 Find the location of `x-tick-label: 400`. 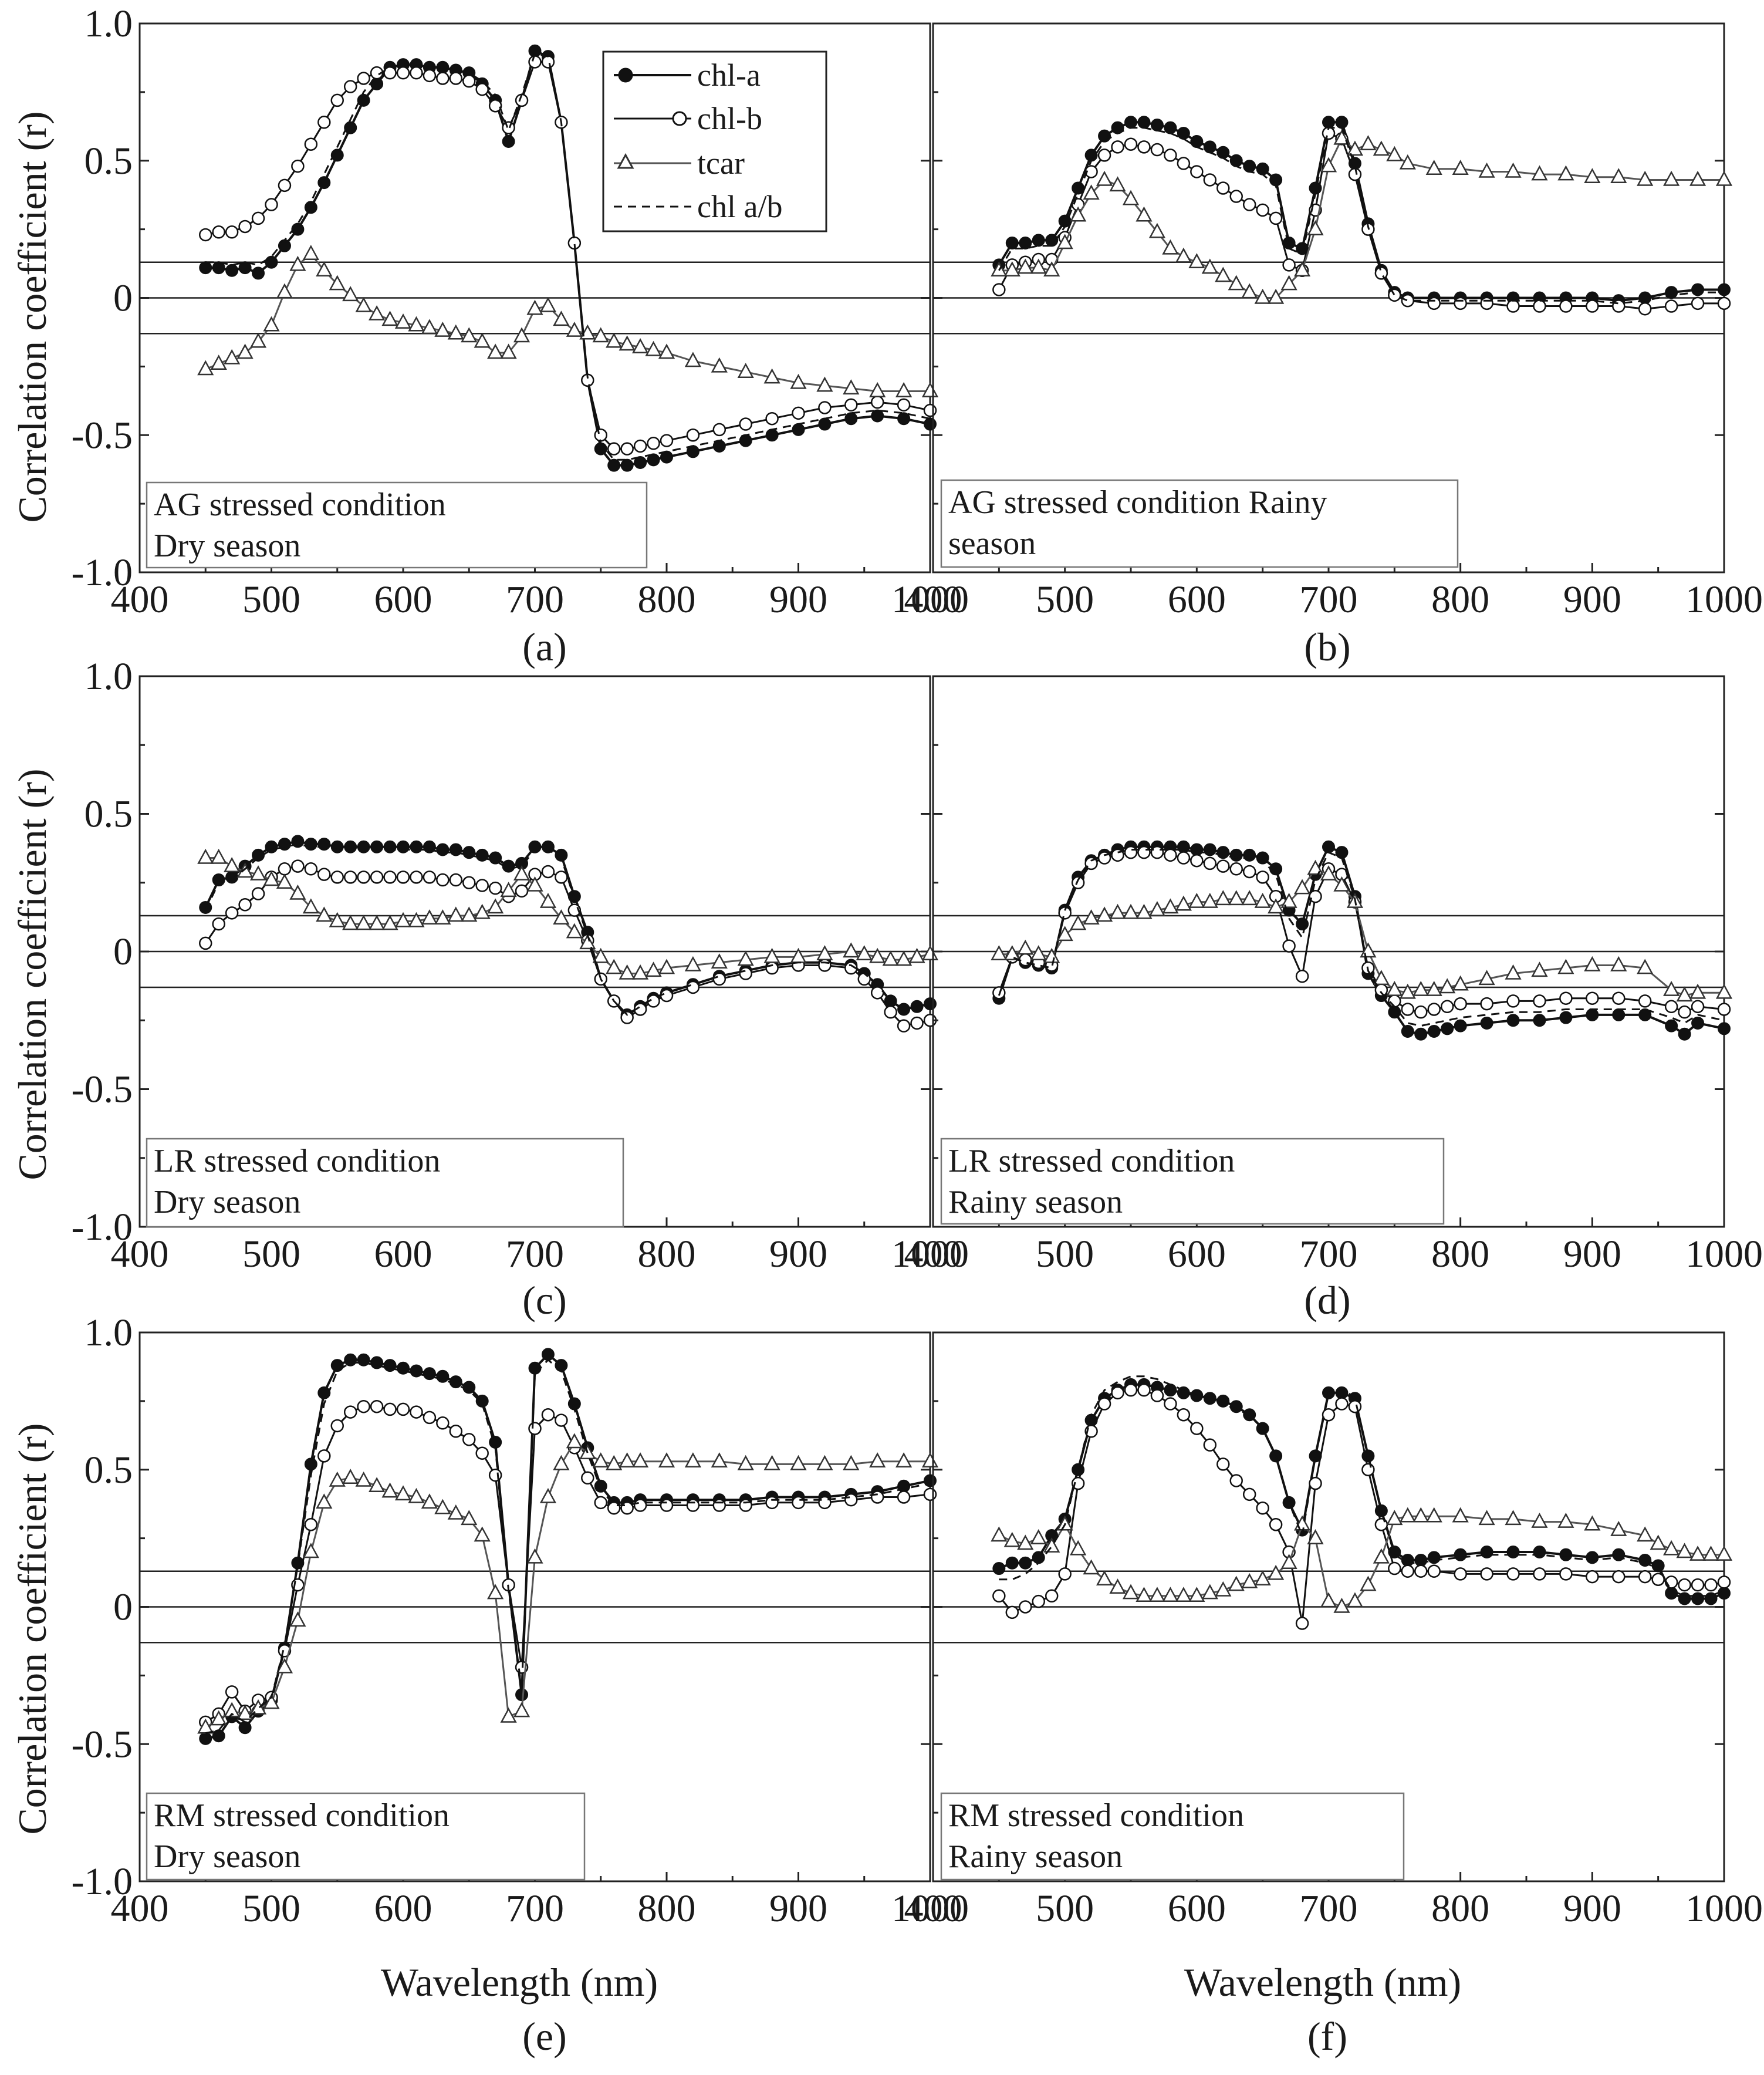

x-tick-label: 400 is located at coordinates (933, 1908).